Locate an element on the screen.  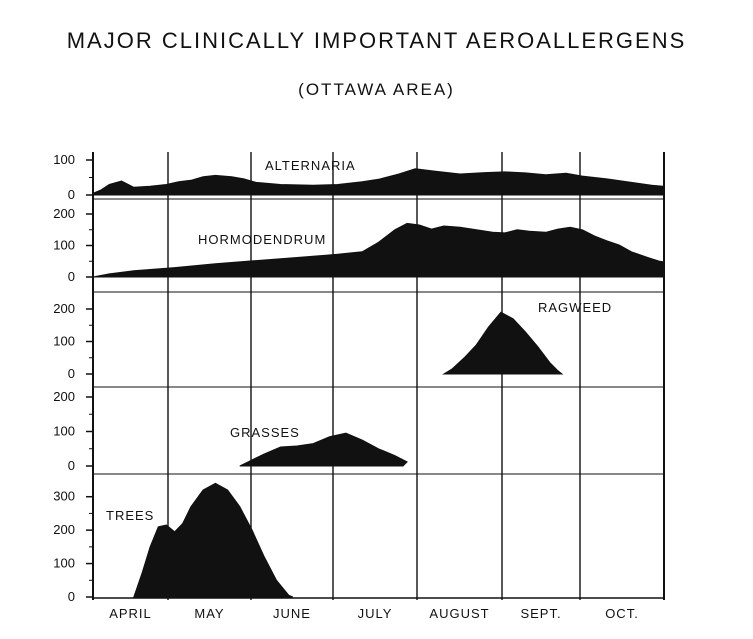
series-label-grasses: GRASSES is located at coordinates (265, 432).